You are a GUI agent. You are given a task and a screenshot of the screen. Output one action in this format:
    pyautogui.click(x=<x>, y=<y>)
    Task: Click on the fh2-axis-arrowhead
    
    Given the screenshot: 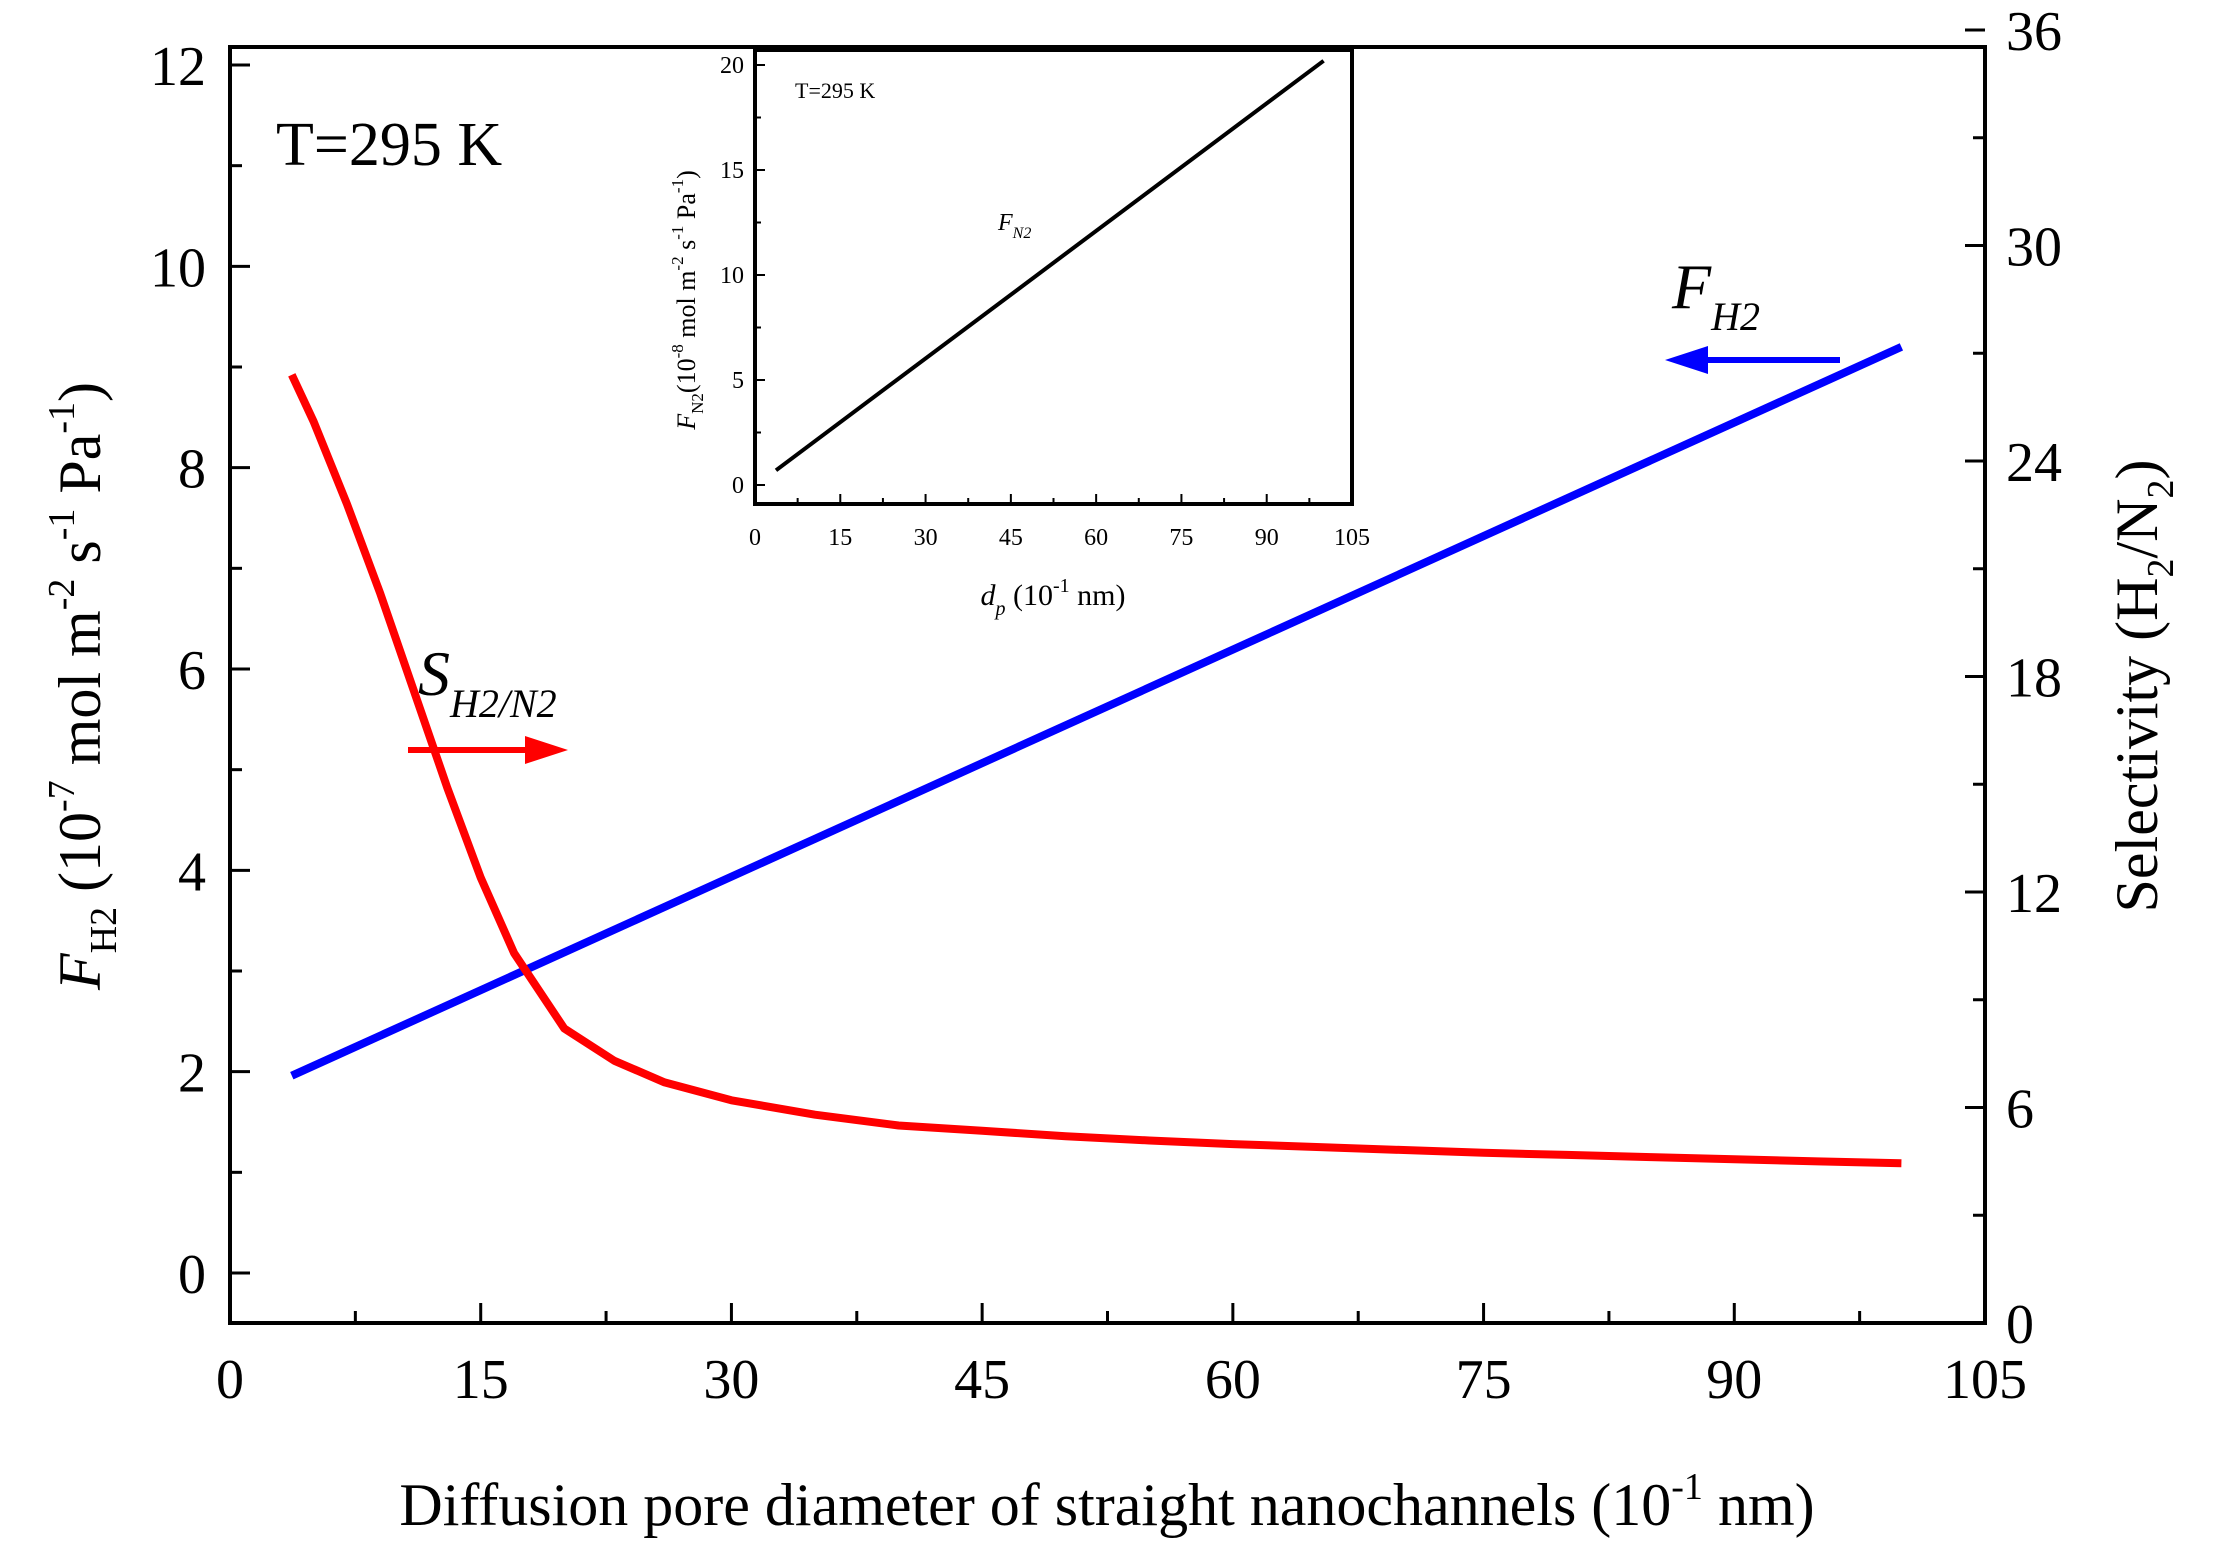 What is the action you would take?
    pyautogui.click(x=1686, y=360)
    